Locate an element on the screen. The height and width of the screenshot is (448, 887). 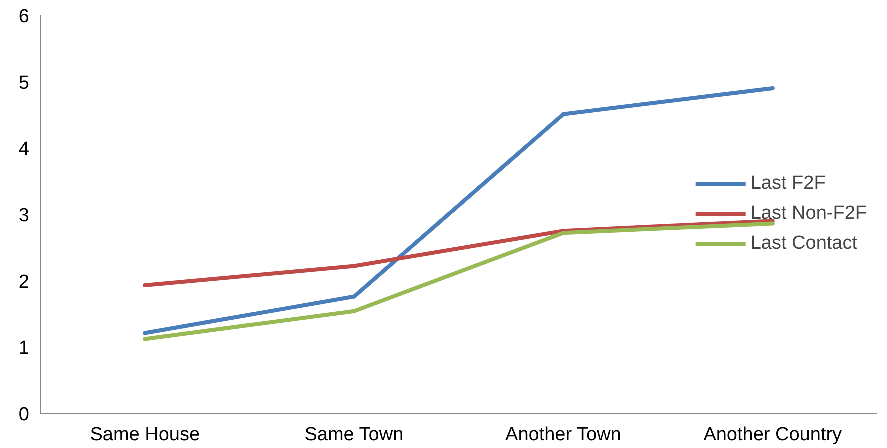
x-tick-label: Another Country is located at coordinates (773, 435).